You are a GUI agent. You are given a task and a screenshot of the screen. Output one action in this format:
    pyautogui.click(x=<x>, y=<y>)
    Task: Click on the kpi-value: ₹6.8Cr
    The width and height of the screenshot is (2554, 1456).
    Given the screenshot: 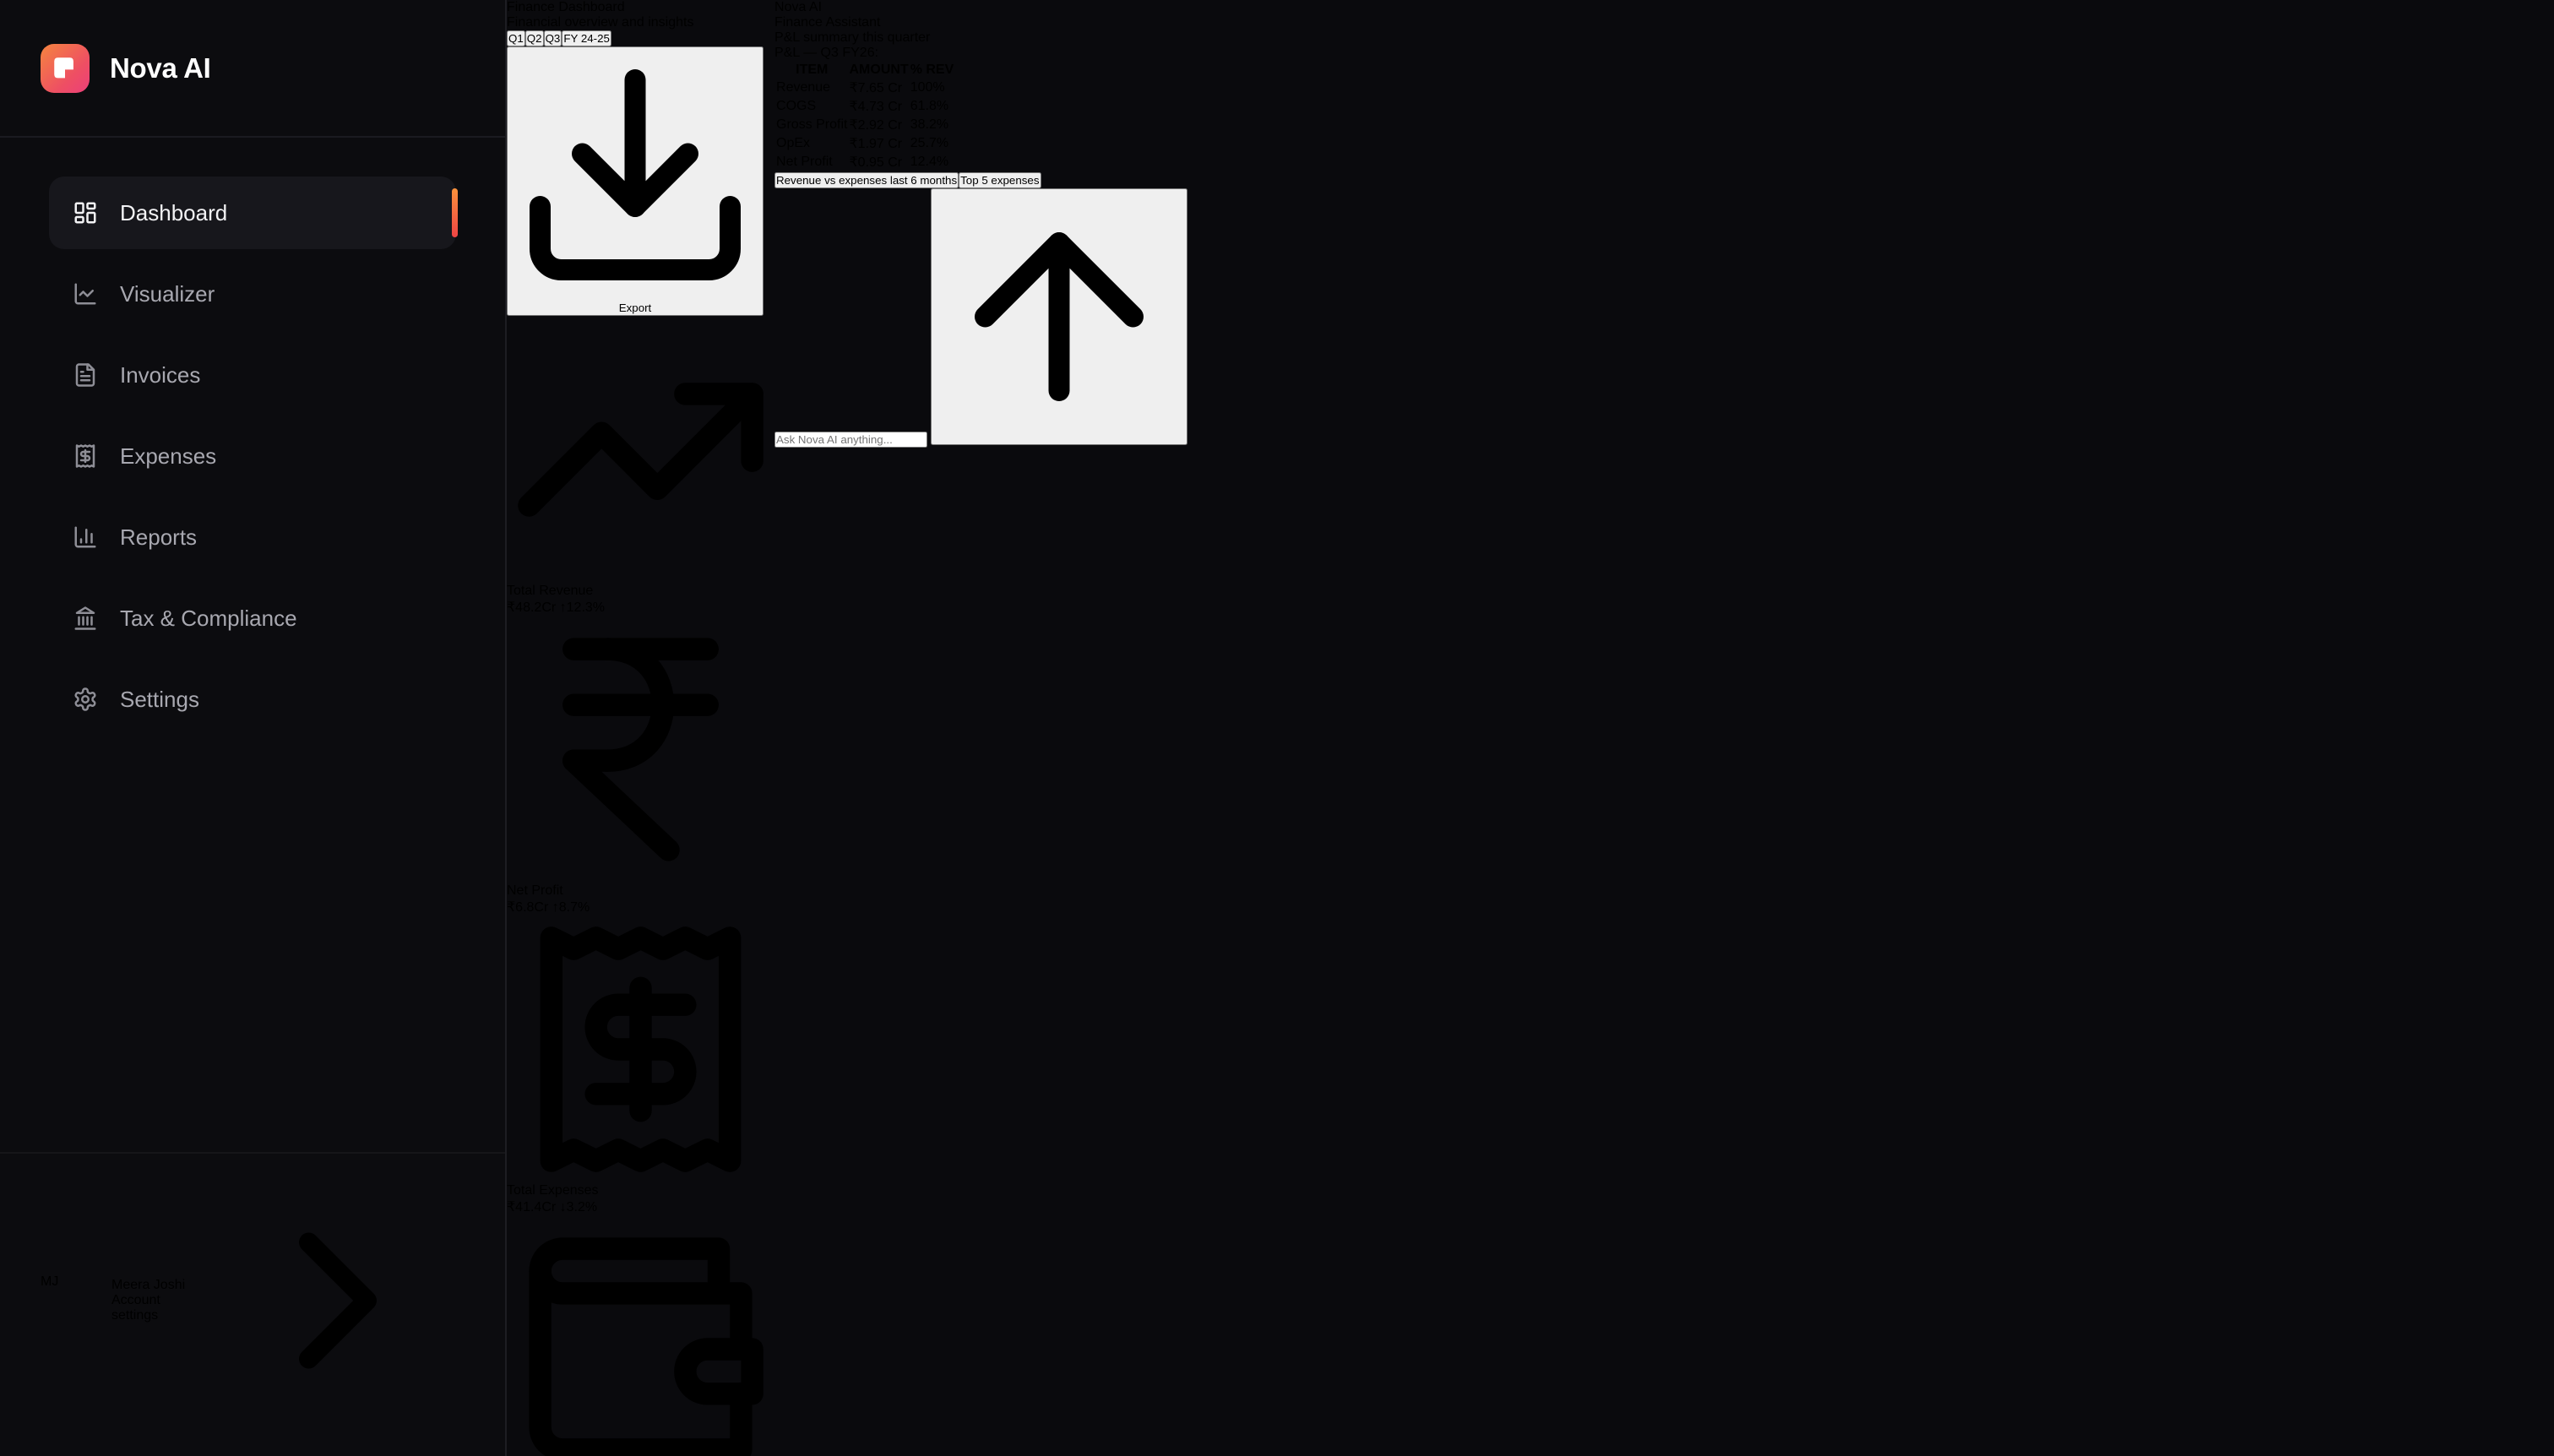 What is the action you would take?
    pyautogui.click(x=528, y=908)
    